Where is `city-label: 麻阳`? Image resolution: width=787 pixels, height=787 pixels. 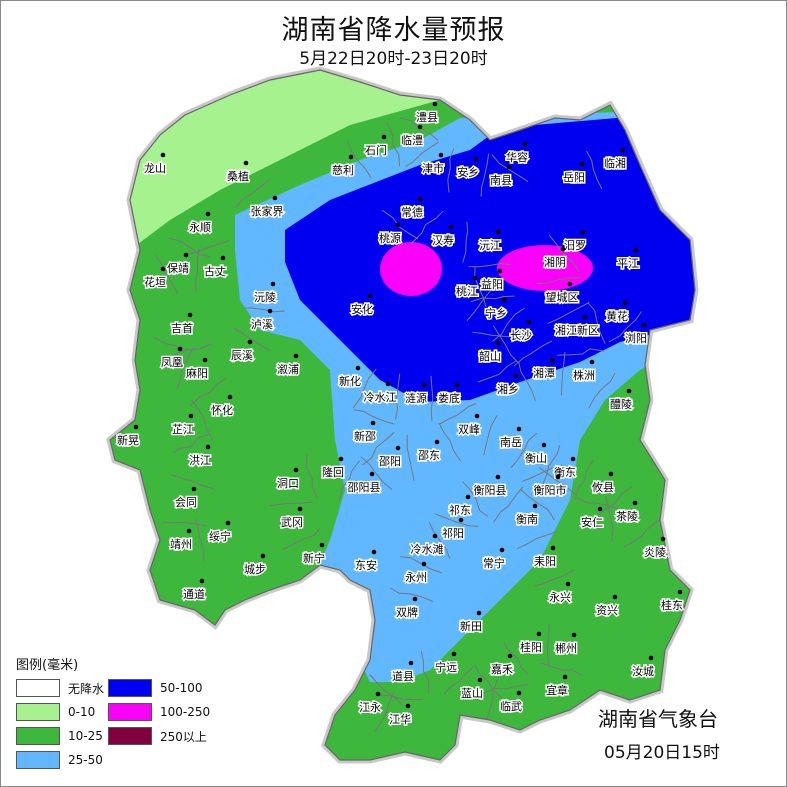 city-label: 麻阳 is located at coordinates (197, 373).